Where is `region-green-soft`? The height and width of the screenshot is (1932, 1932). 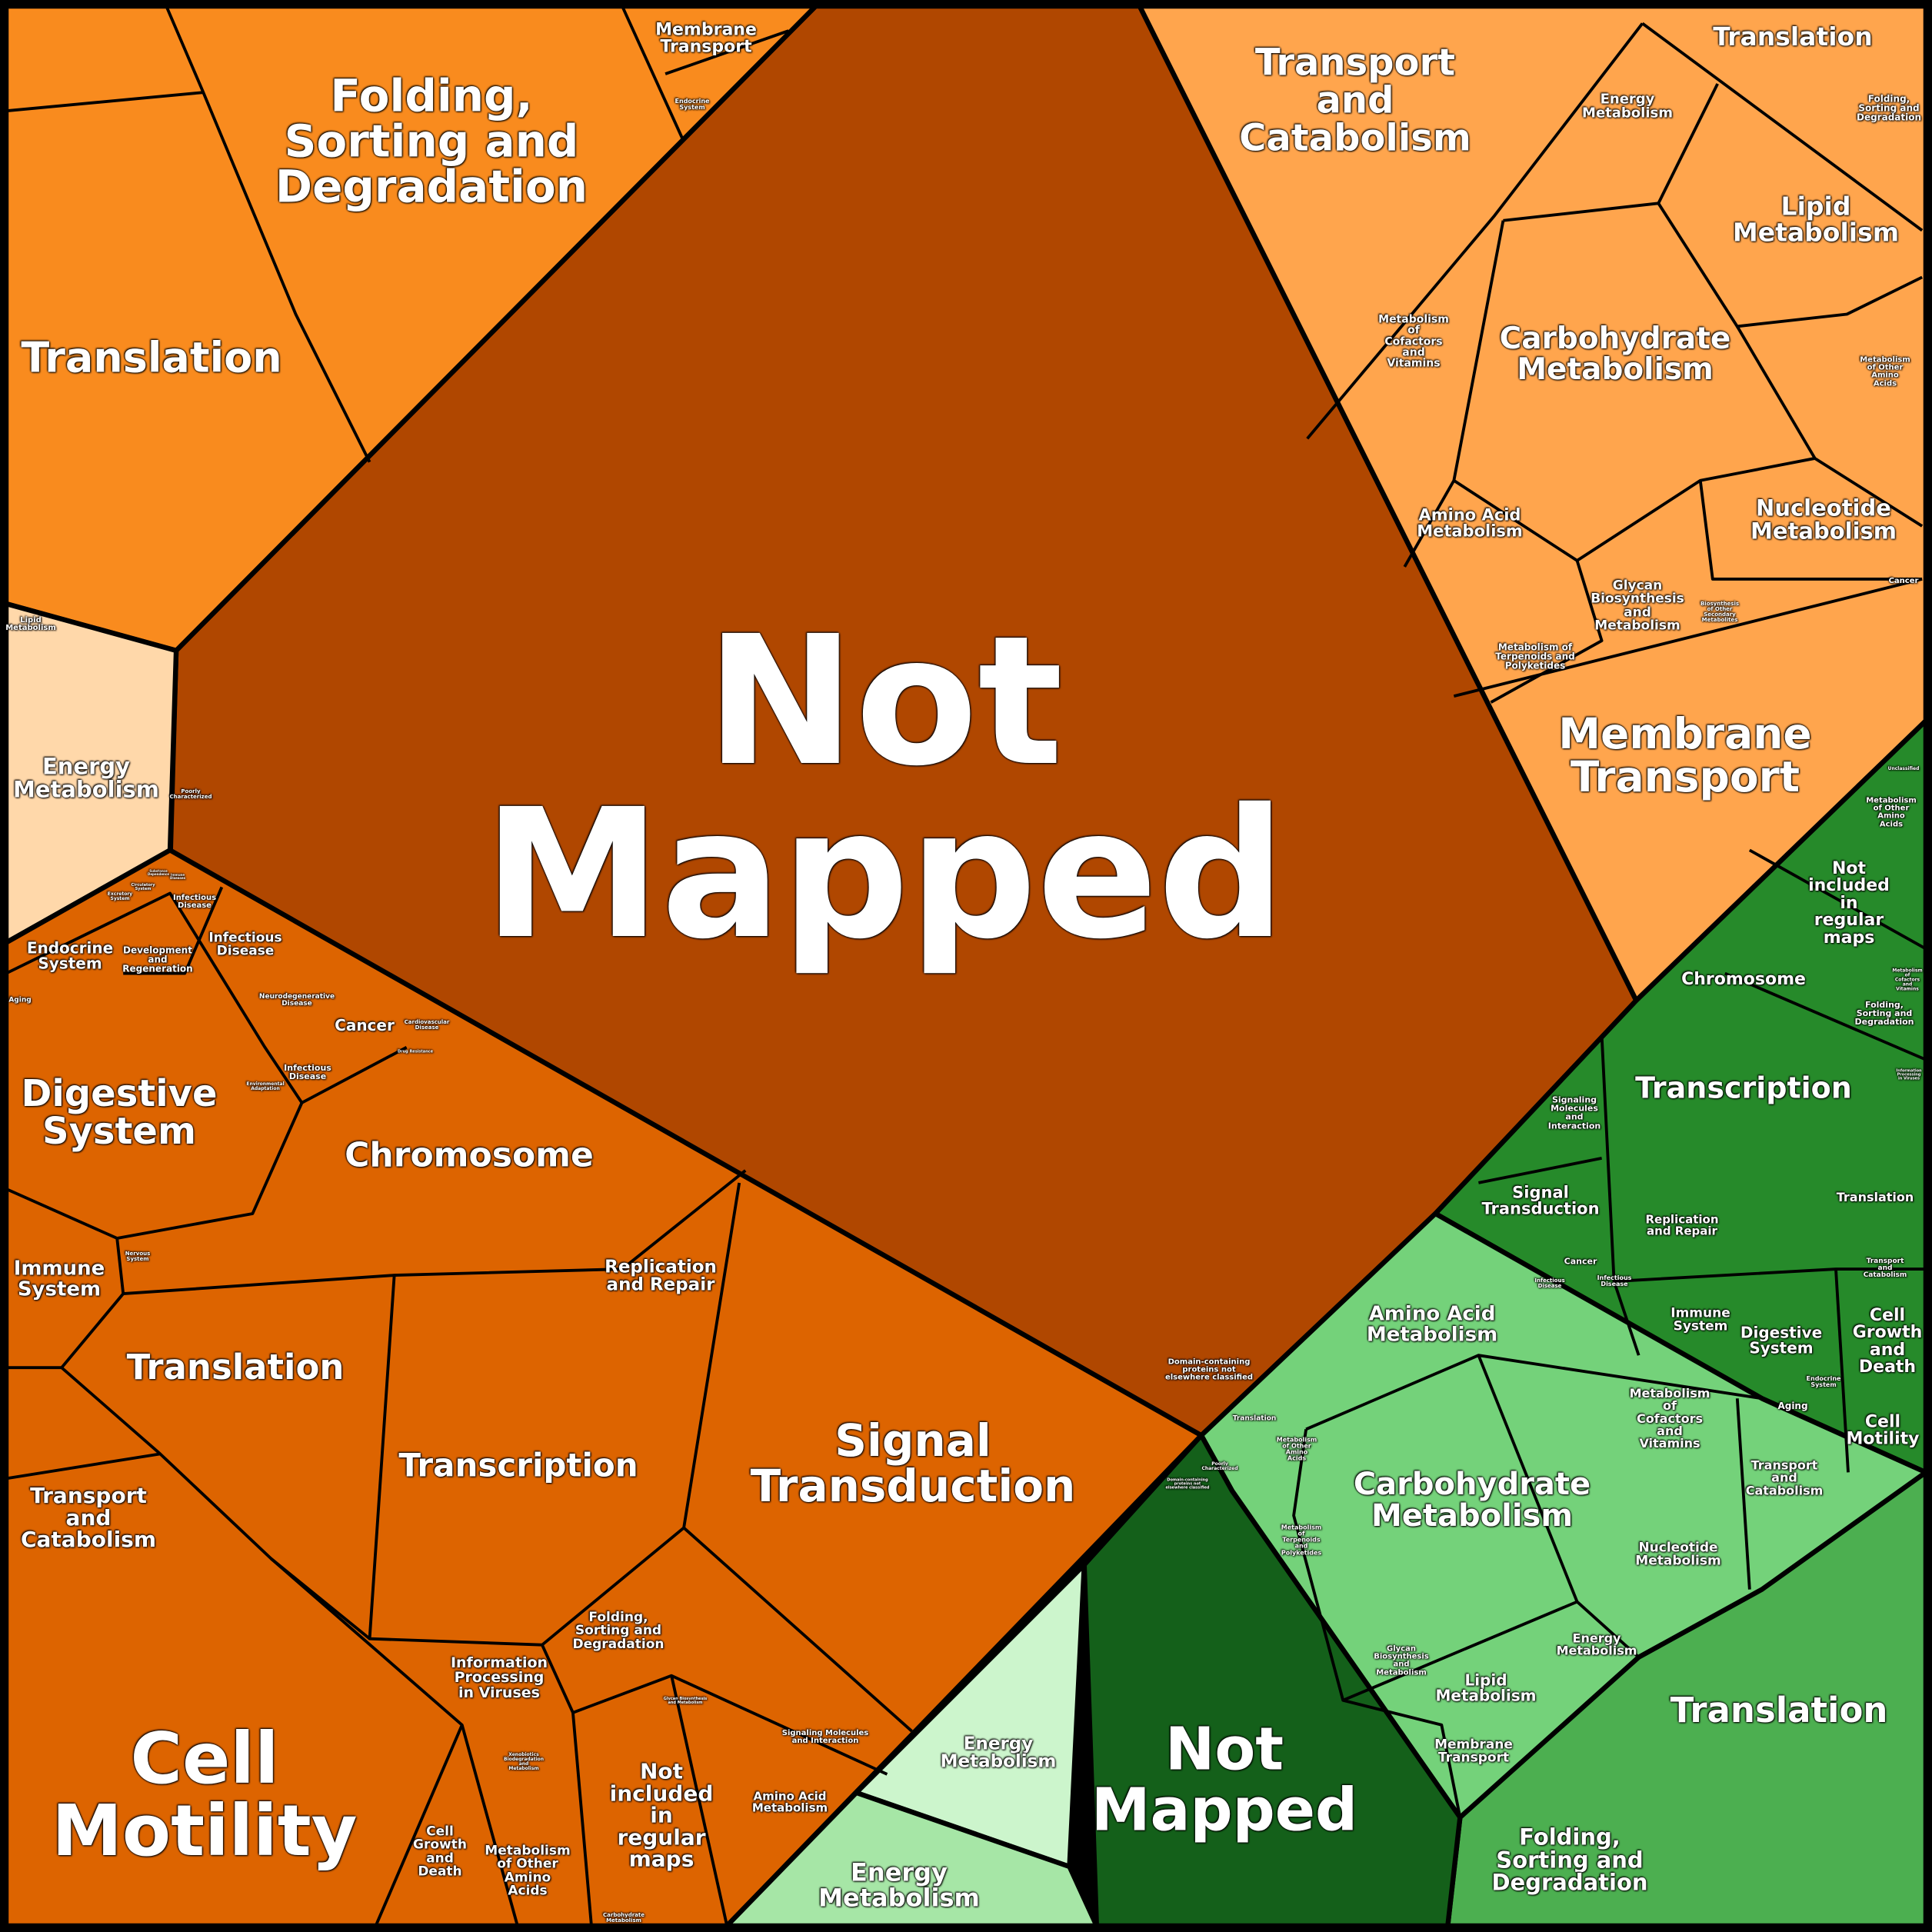 region-green-soft is located at coordinates (911, 1859).